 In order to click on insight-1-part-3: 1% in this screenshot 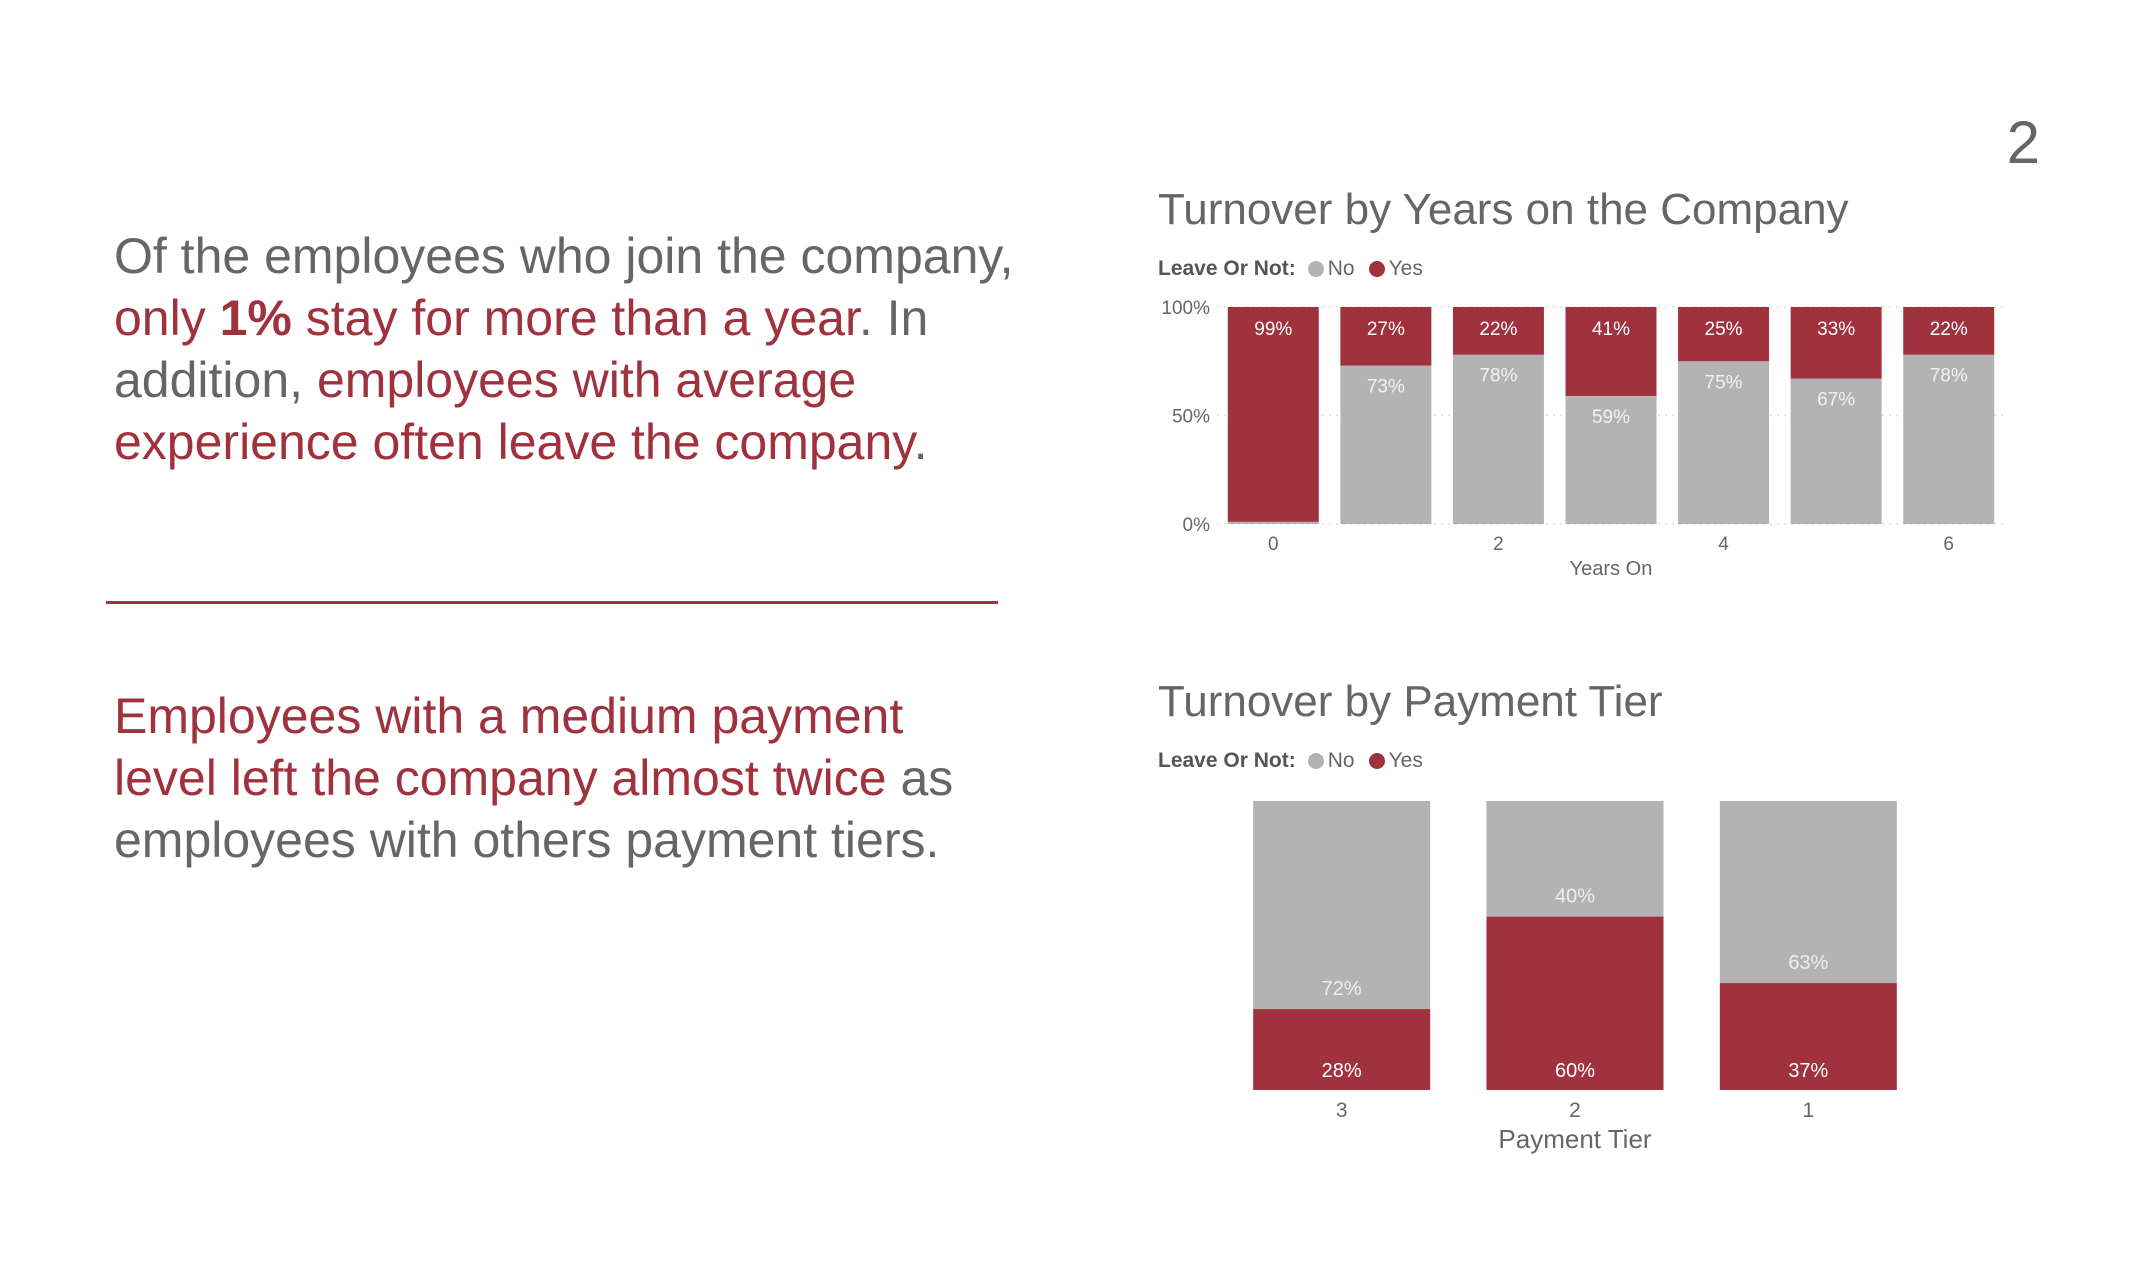, I will do `click(255, 318)`.